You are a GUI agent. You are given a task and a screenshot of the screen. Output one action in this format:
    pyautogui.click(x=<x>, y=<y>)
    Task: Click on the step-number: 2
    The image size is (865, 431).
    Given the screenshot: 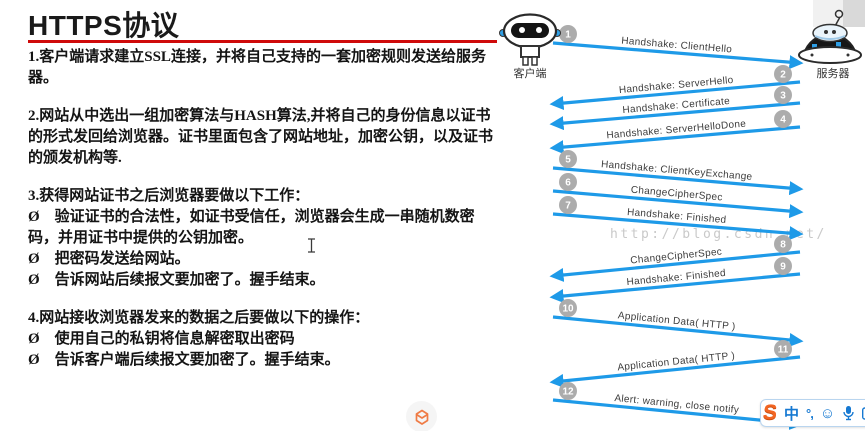 What is the action you would take?
    pyautogui.click(x=783, y=75)
    